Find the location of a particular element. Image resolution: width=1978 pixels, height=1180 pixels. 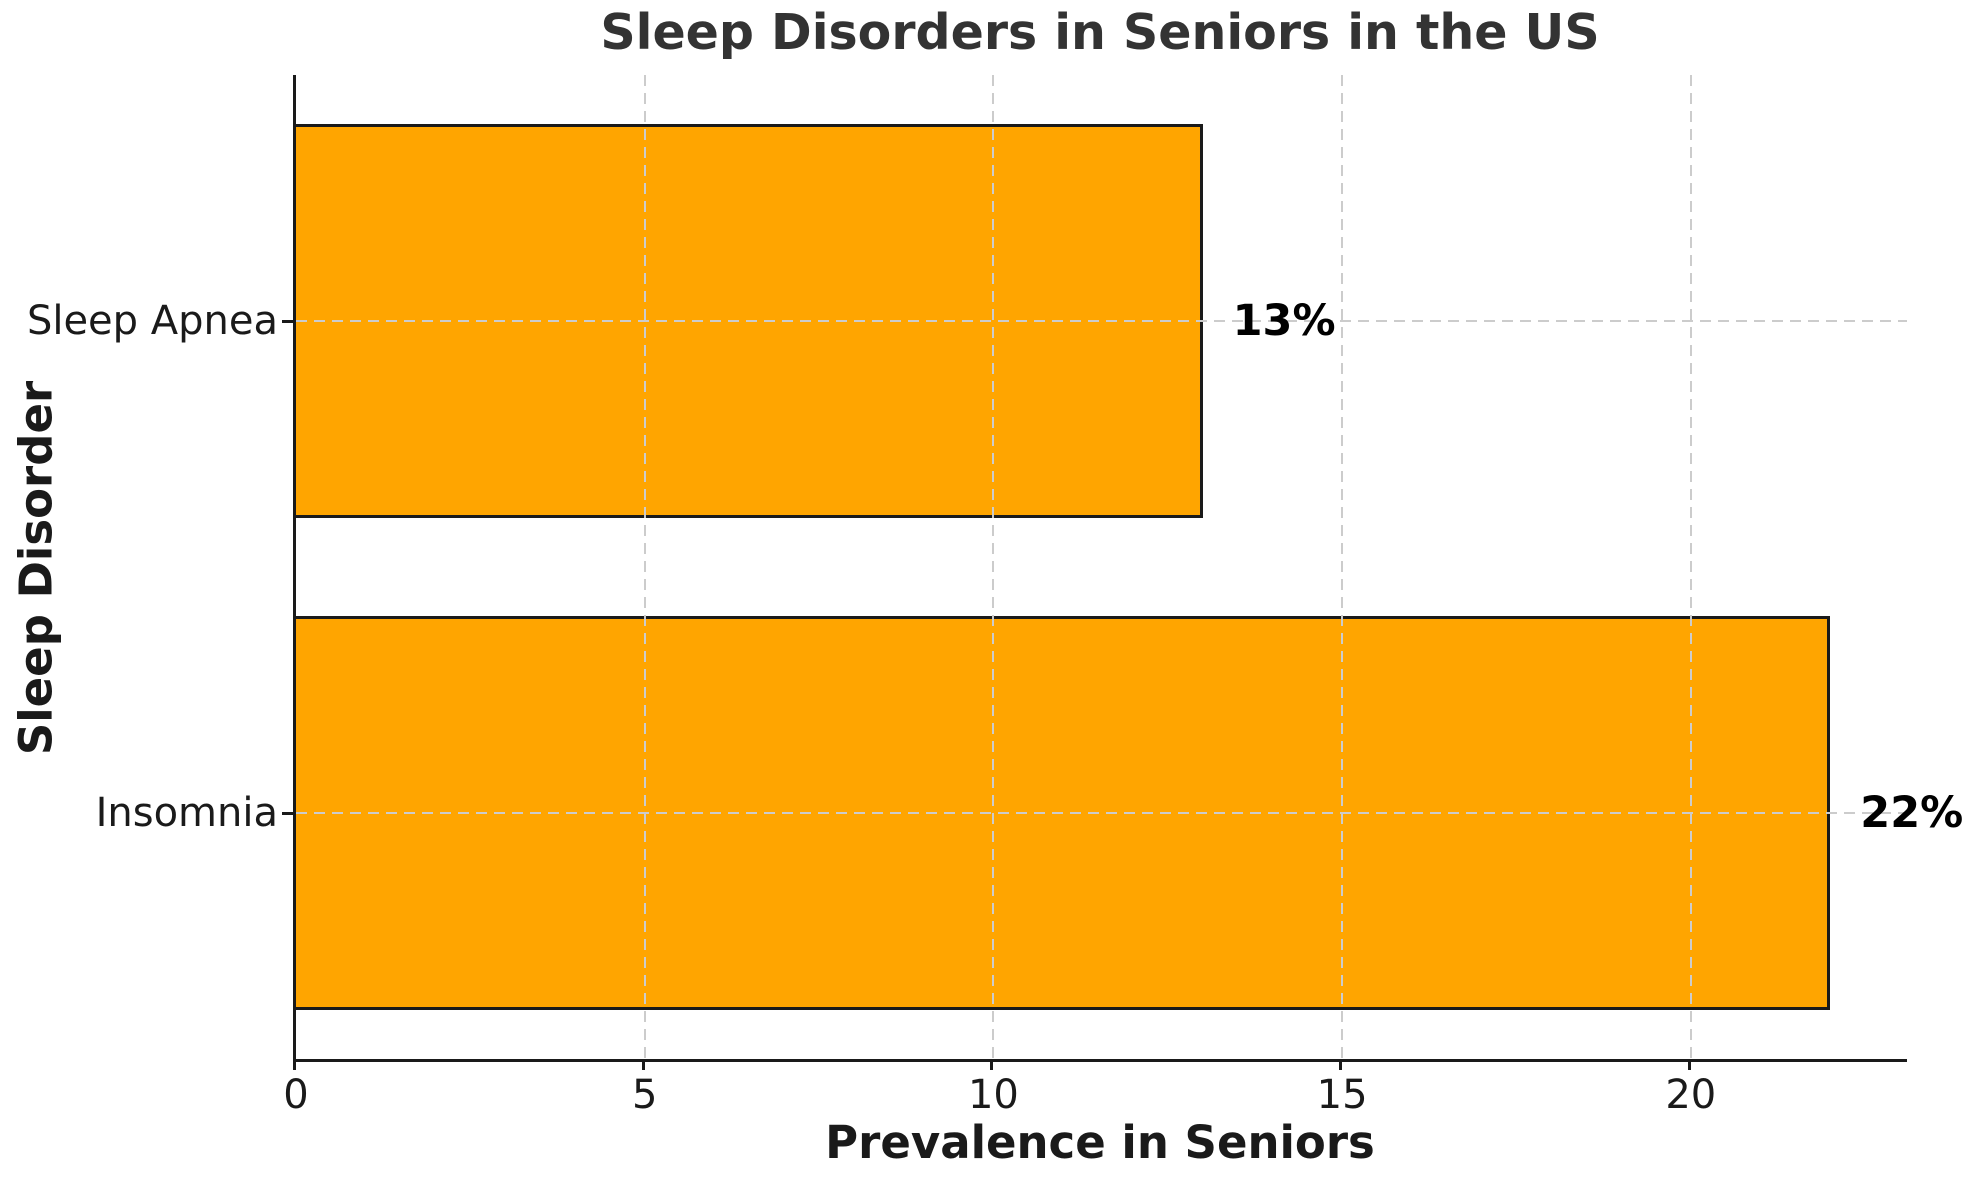

x-tick-label: 0 is located at coordinates (296, 1095).